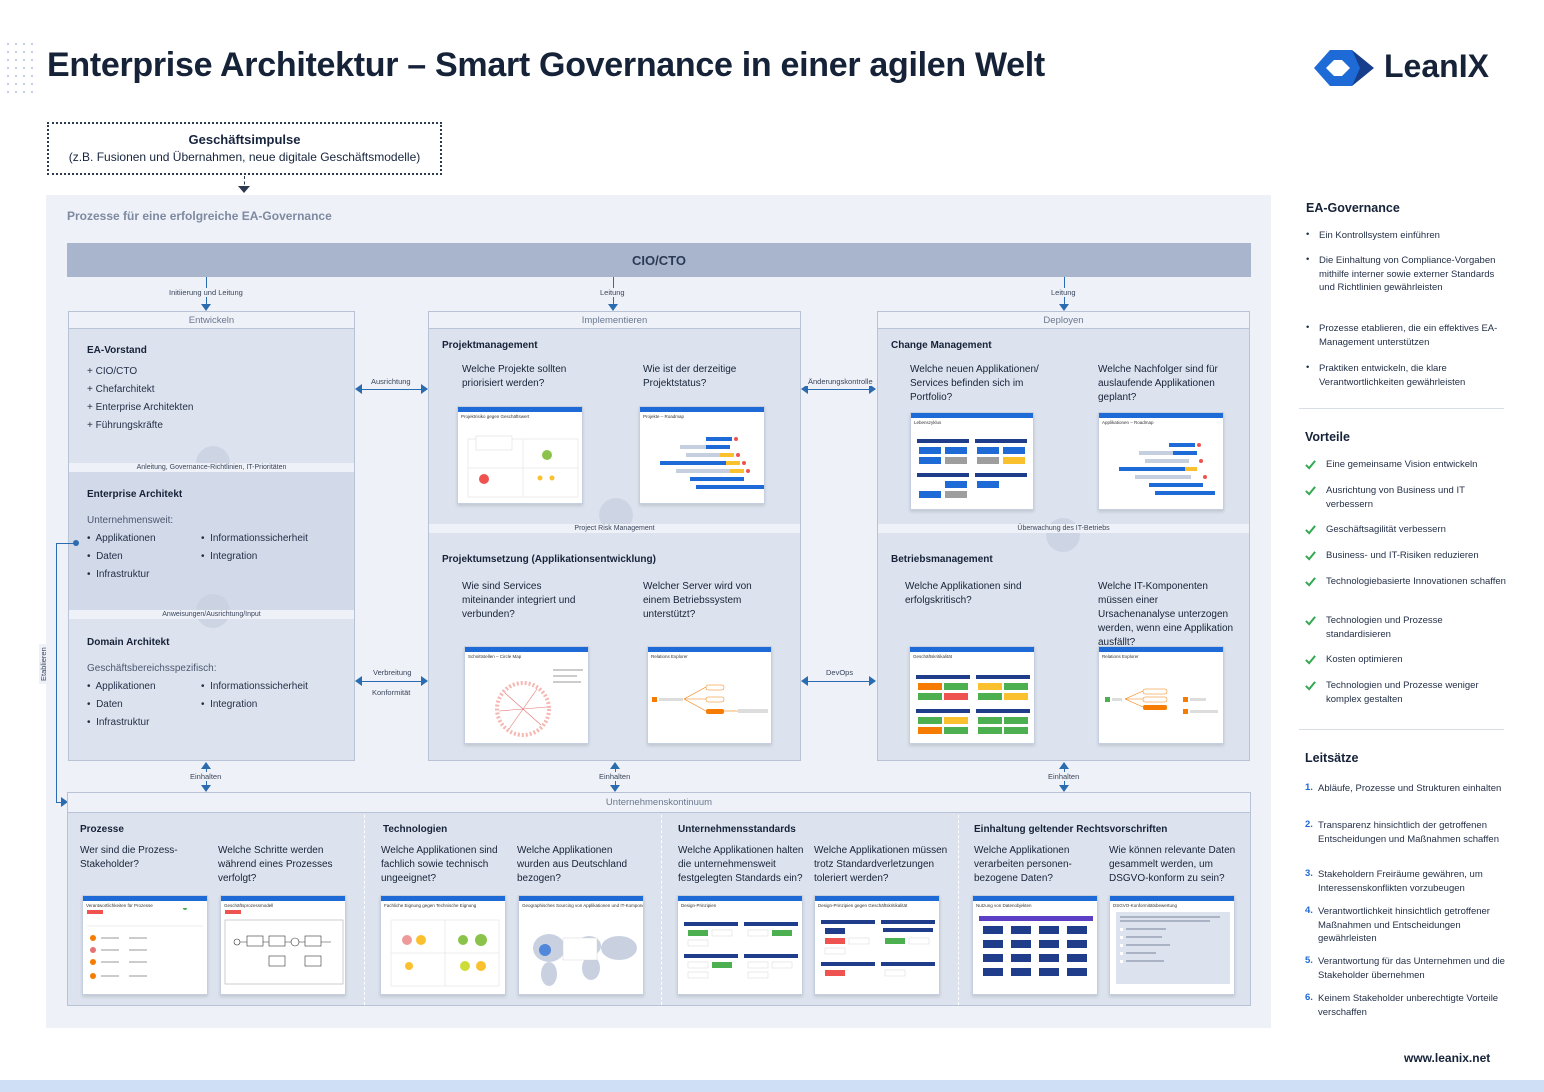 The height and width of the screenshot is (1092, 1544). I want to click on screenshot-title: Lebenszyklus, so click(928, 422).